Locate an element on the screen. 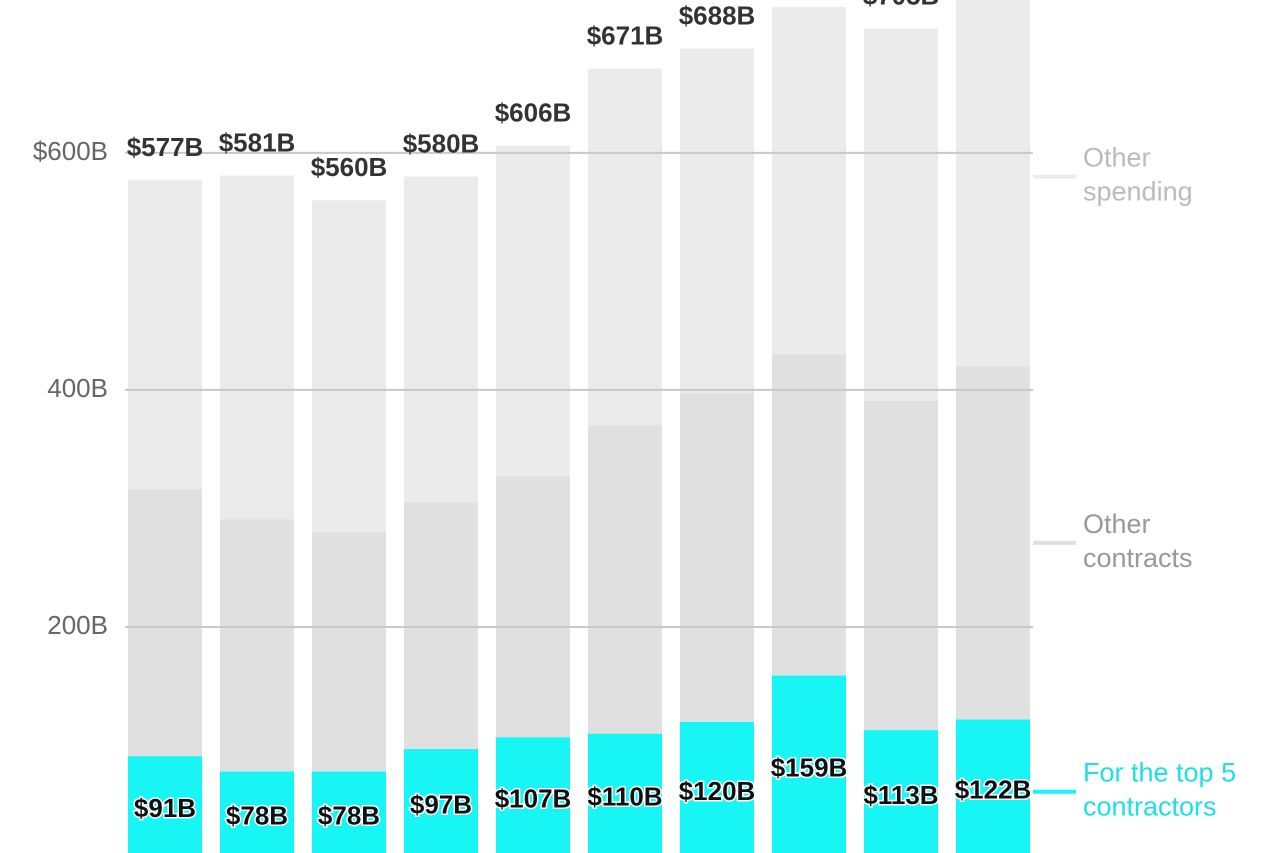 The height and width of the screenshot is (853, 1280). total-label: $606B is located at coordinates (533, 113).